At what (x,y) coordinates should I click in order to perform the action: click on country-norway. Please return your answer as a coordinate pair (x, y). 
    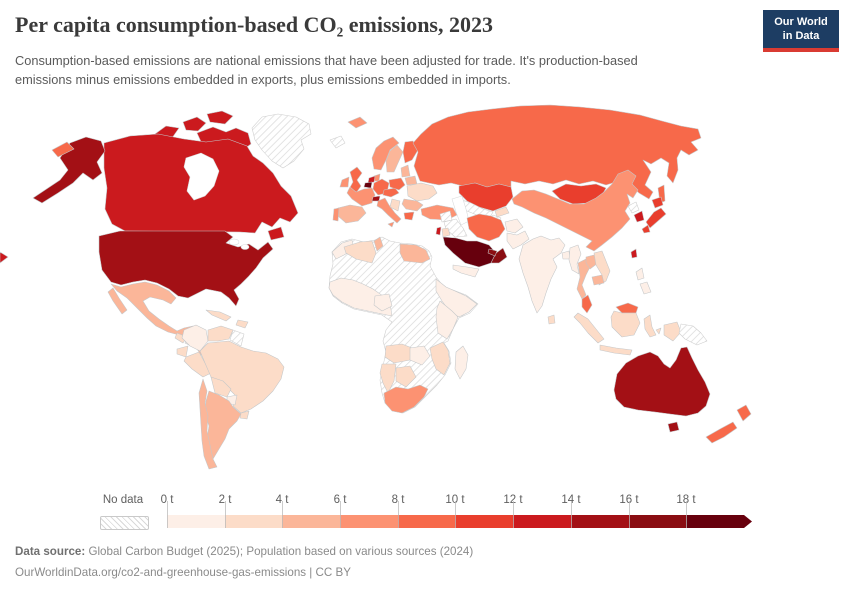
    Looking at the image, I should click on (385, 153).